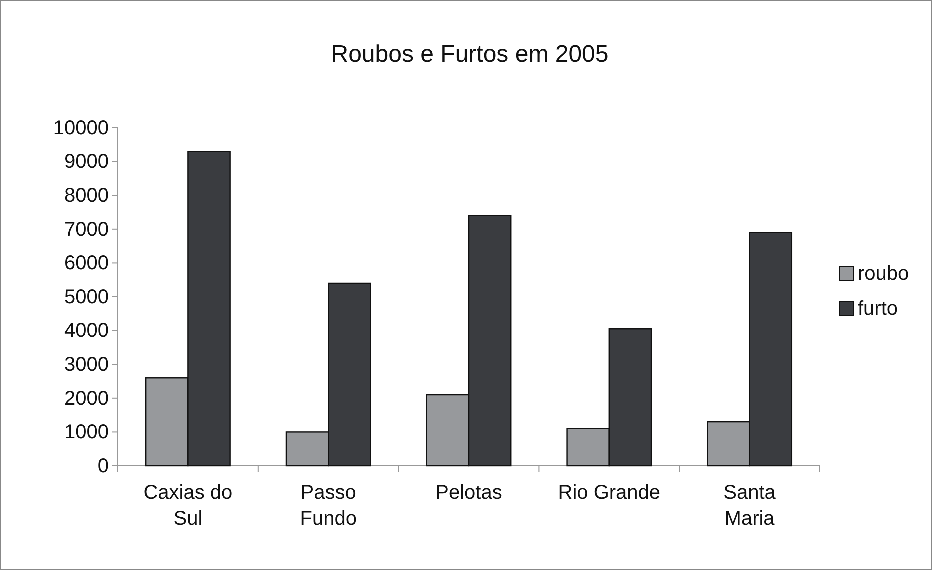  Describe the element at coordinates (86, 229) in the screenshot. I see `y-tick-label: 7000` at that location.